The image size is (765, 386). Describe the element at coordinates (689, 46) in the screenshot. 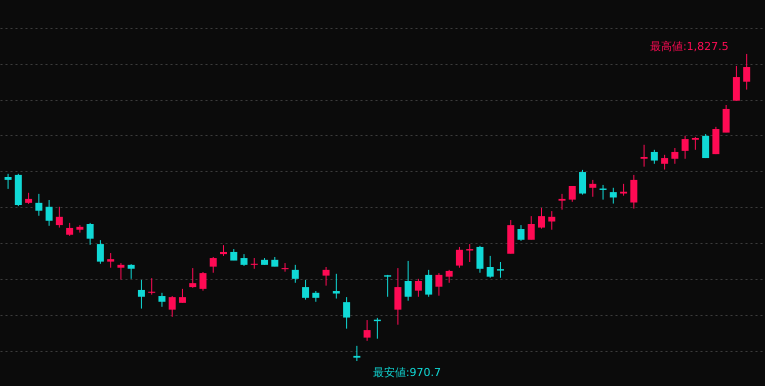

I see `annotation: 最高値:1,827.5` at that location.